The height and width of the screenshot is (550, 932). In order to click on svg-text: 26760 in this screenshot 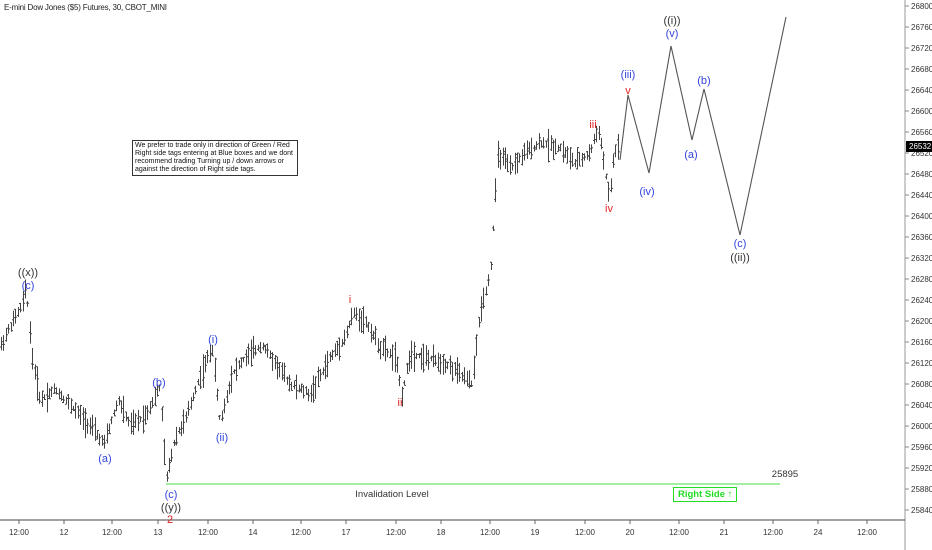, I will do `click(921, 27)`.